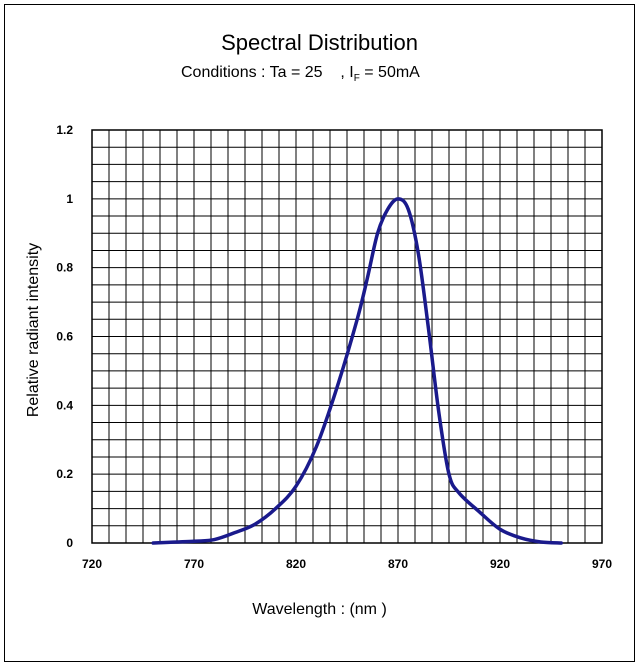 Image resolution: width=639 pixels, height=666 pixels. I want to click on y-tick-label: 1, so click(69, 199).